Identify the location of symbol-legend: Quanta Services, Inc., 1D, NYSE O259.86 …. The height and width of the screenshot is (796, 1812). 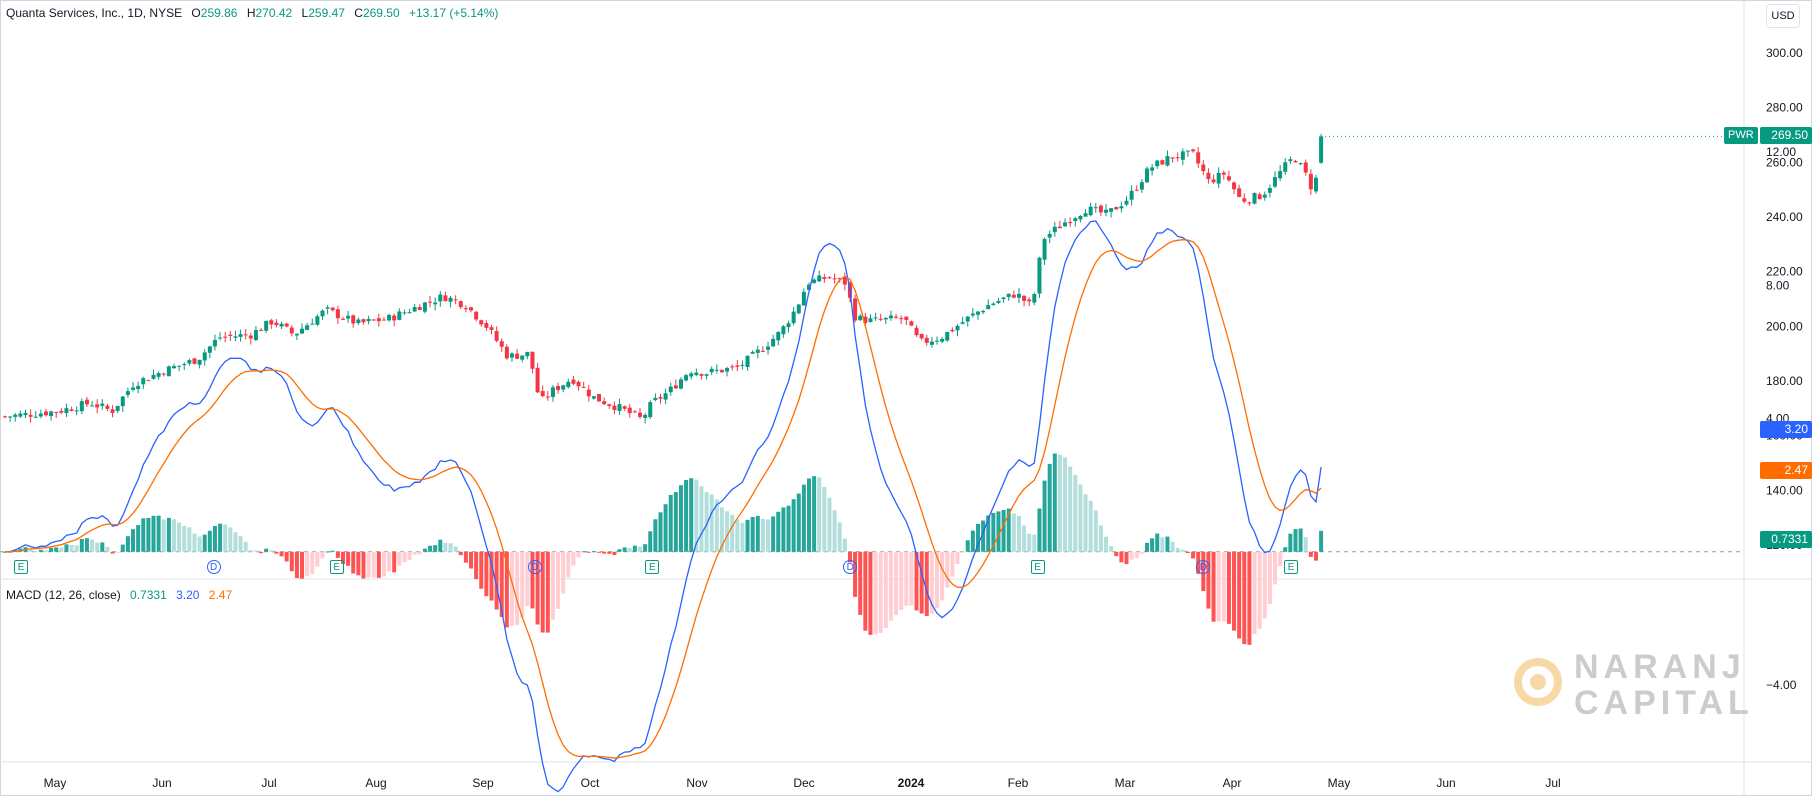
(252, 13).